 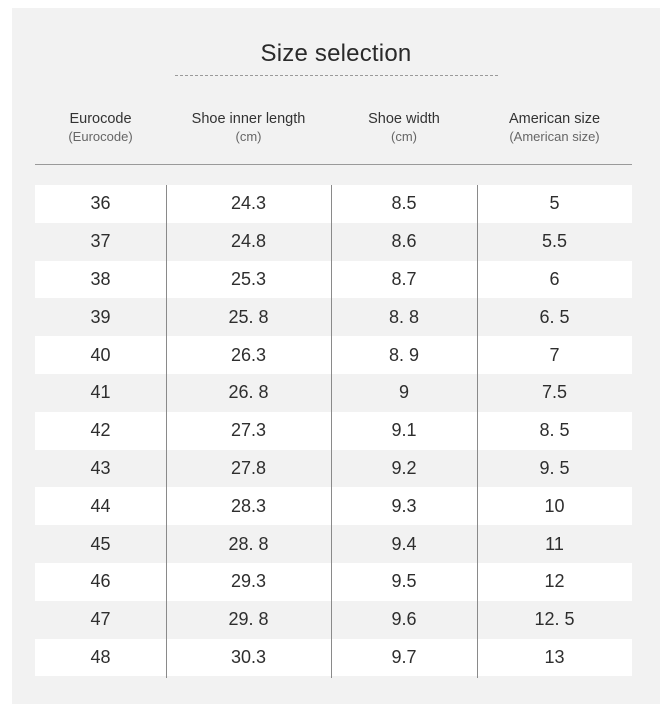 I want to click on cell-american-size: 6. 5, so click(x=554, y=316).